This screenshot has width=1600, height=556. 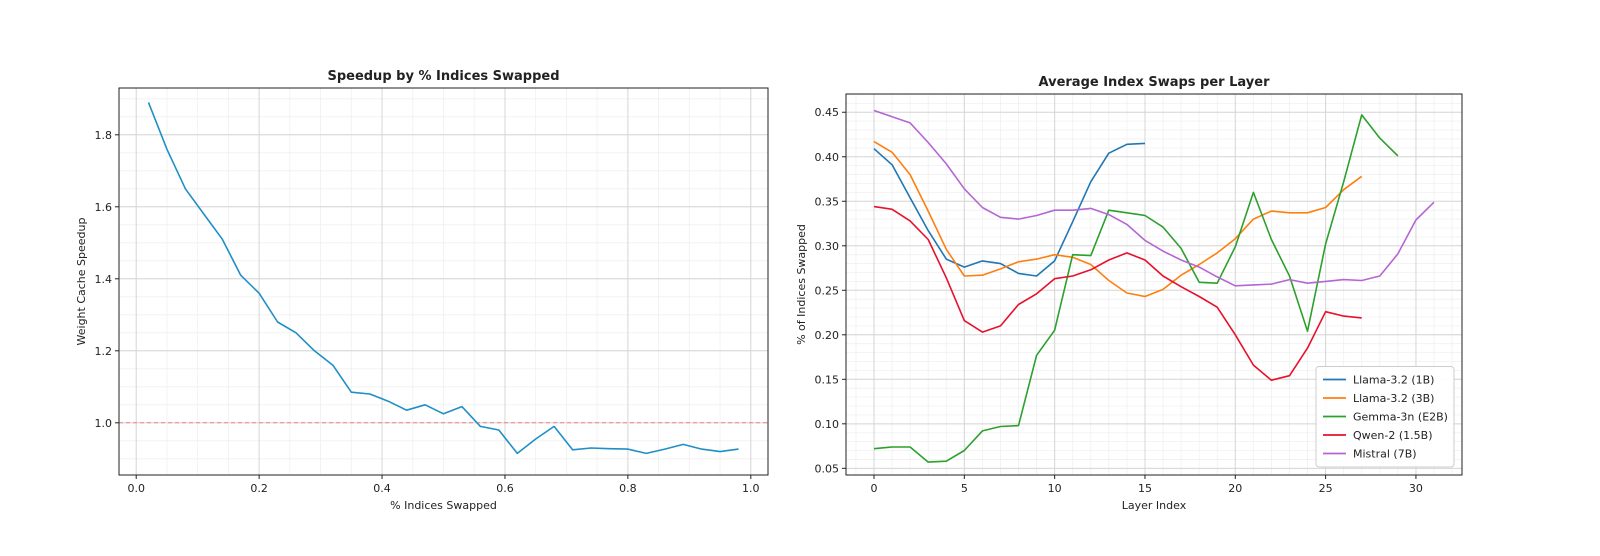 I want to click on x-tick-label: 0.0, so click(x=136, y=488).